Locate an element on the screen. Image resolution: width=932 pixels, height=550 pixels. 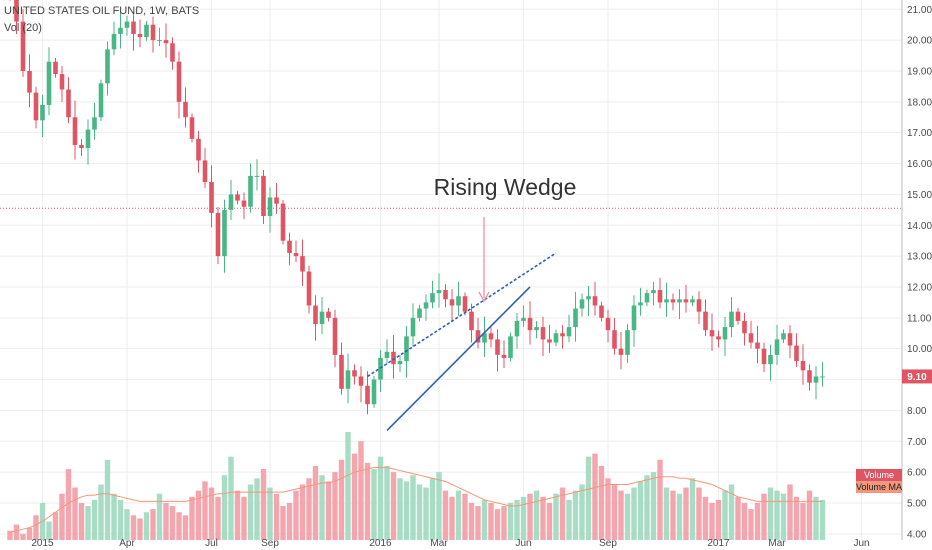
symbol-title: UNITED STATES OIL FUND, 1W, BATS is located at coordinates (102, 11).